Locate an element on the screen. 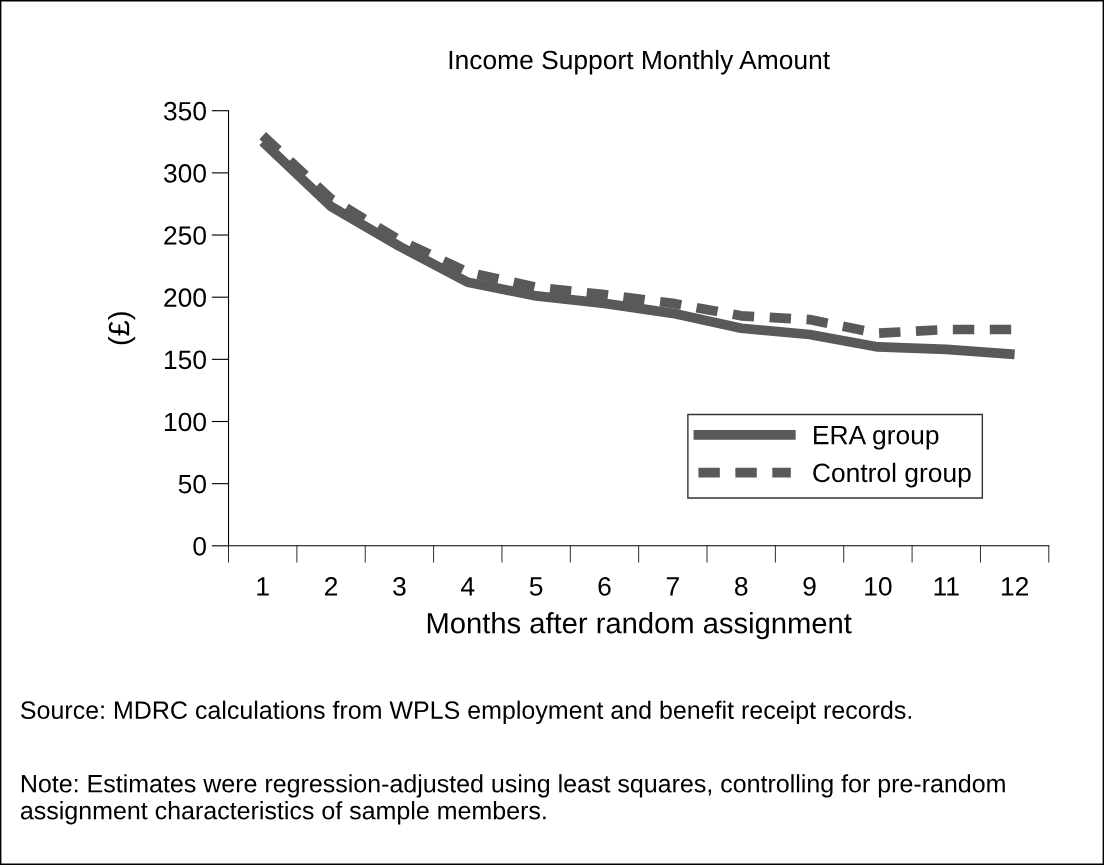 The height and width of the screenshot is (865, 1104). x-tick-label: 8 is located at coordinates (741, 586).